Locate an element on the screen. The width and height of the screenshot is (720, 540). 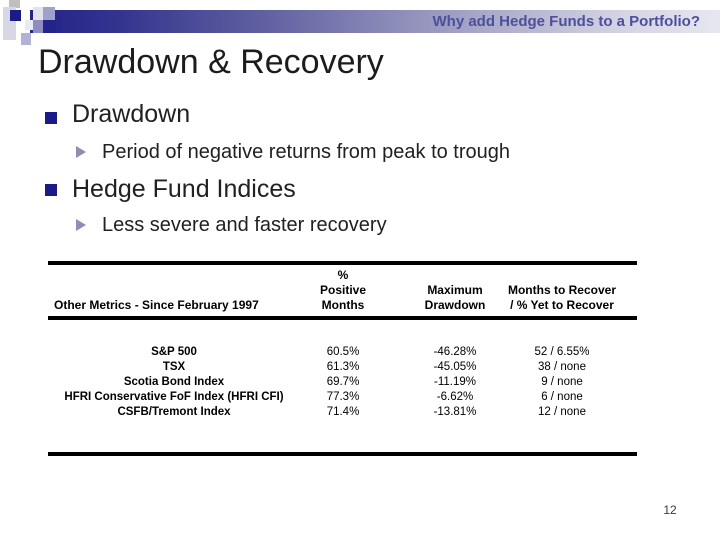
row-positive: 77.3% is located at coordinates (343, 397).